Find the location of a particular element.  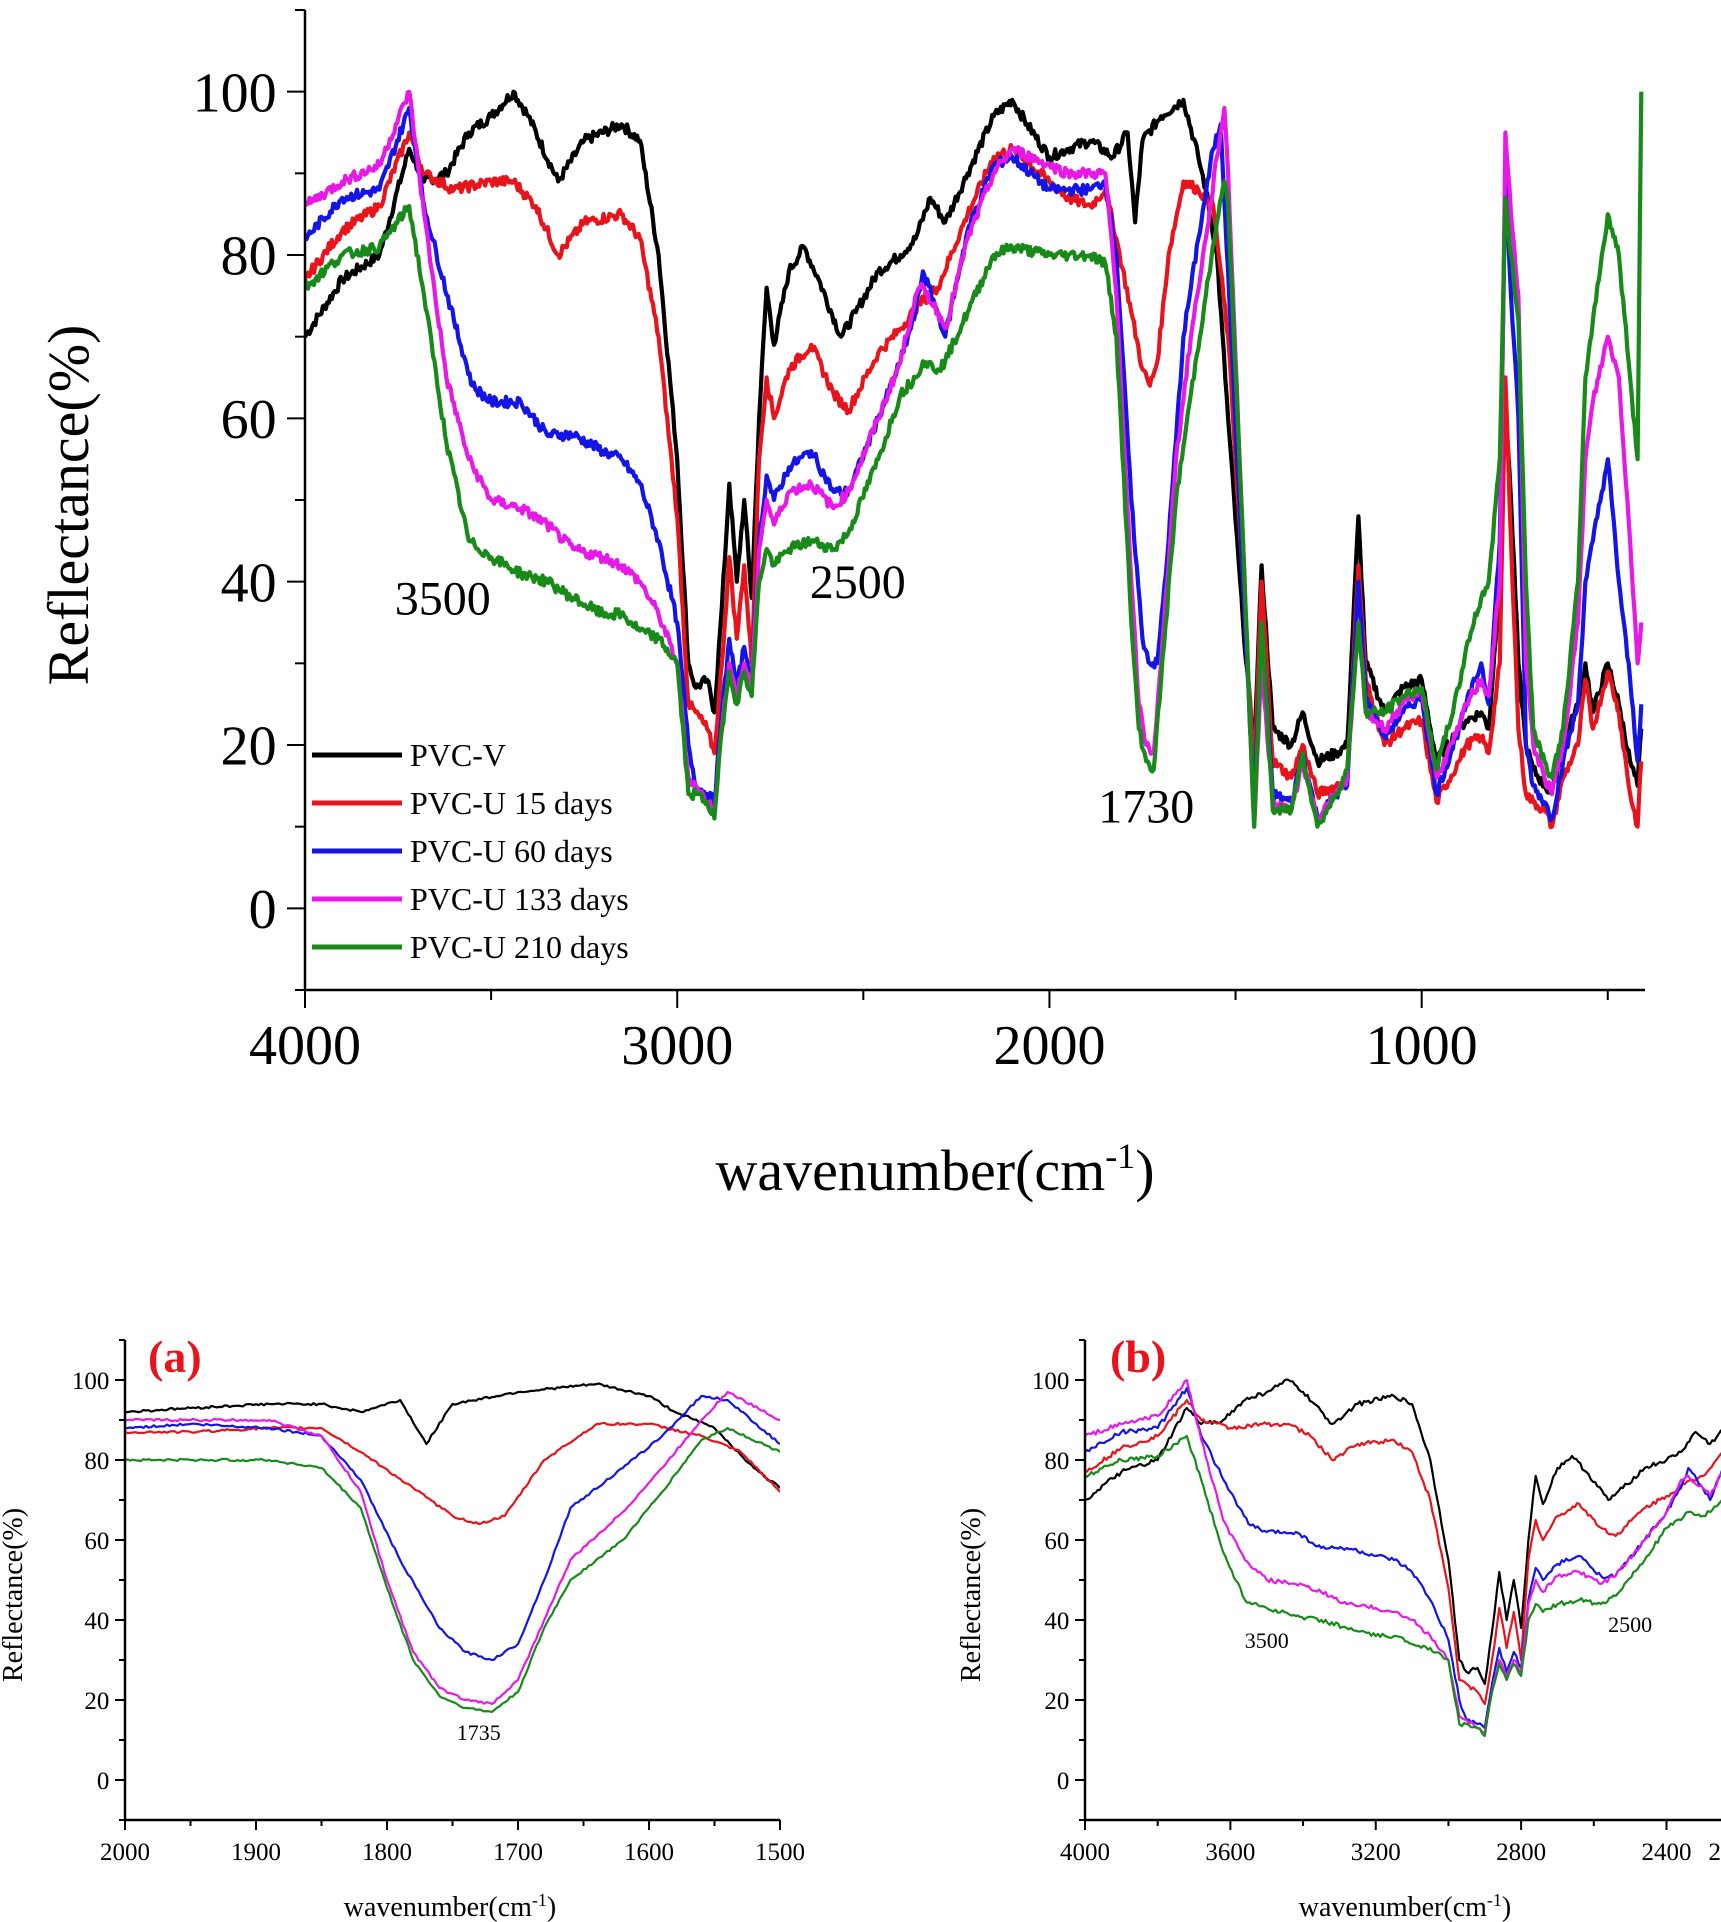

a-series-pvc-u-210-days is located at coordinates (452, 1570).